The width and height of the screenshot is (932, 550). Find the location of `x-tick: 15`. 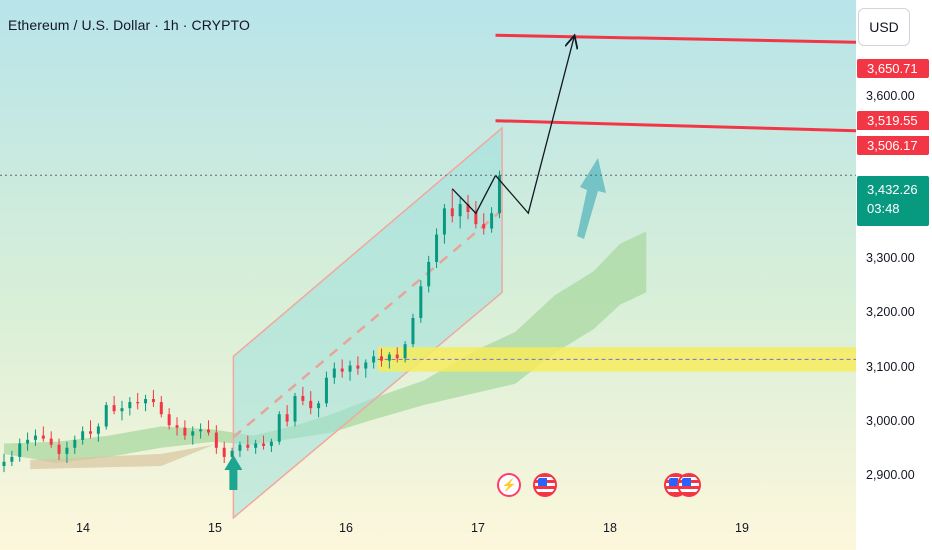

x-tick: 15 is located at coordinates (215, 528).